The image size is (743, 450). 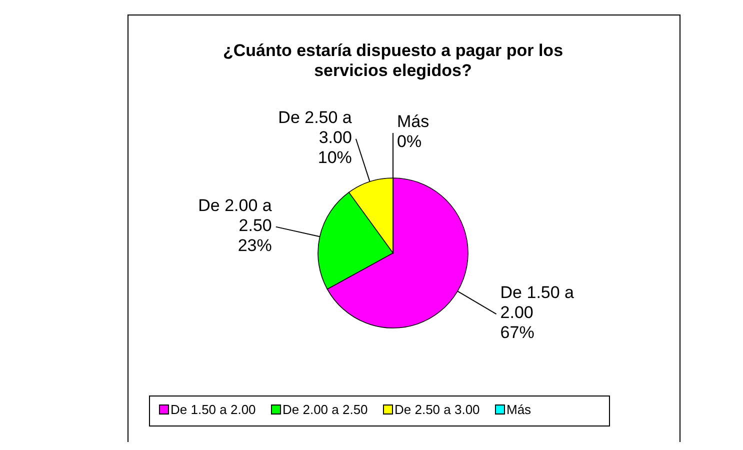 I want to click on data-label: 10%, so click(x=335, y=157).